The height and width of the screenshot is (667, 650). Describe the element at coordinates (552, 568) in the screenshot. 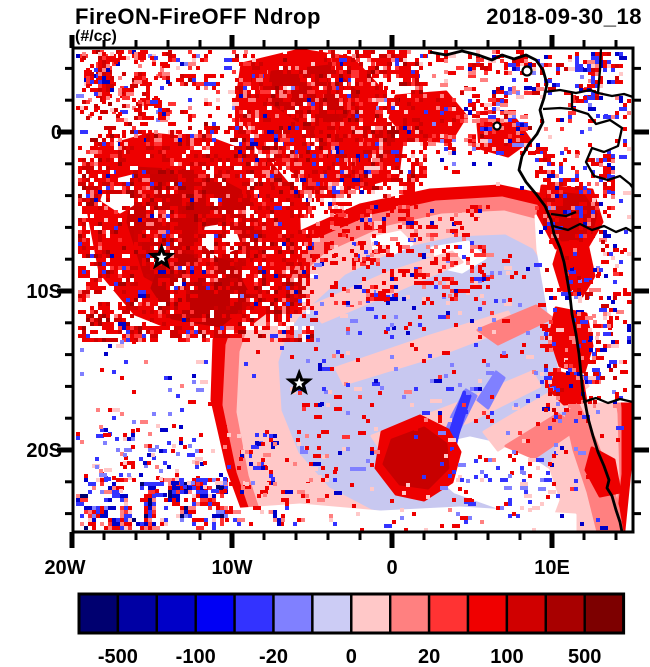

I see `x-tick-label: 10E` at that location.